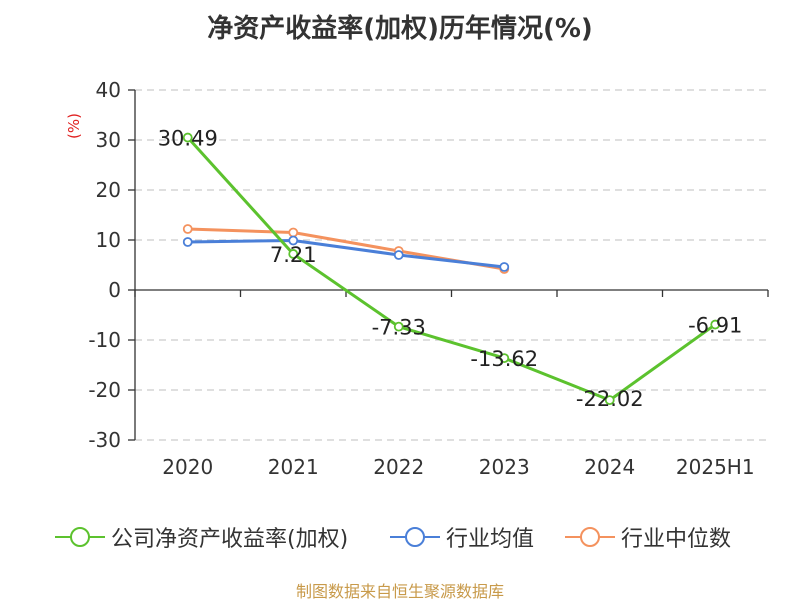 This screenshot has height=602, width=800. Describe the element at coordinates (346, 254) in the screenshot. I see `series-line-industry-avg` at that location.